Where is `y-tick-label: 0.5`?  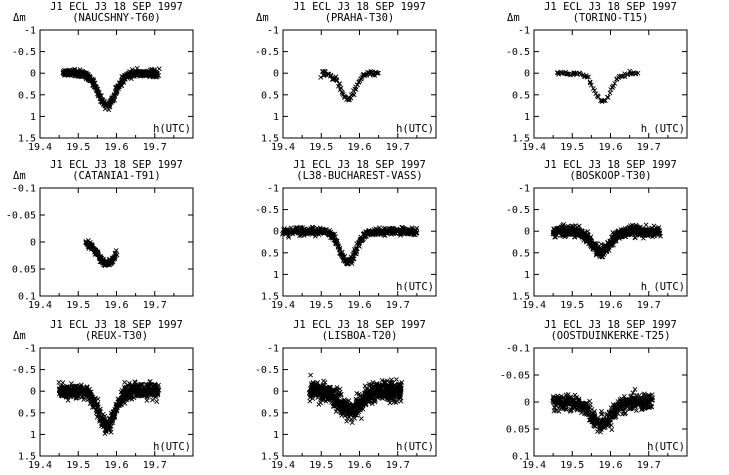 y-tick-label: 0.5 is located at coordinates (270, 413).